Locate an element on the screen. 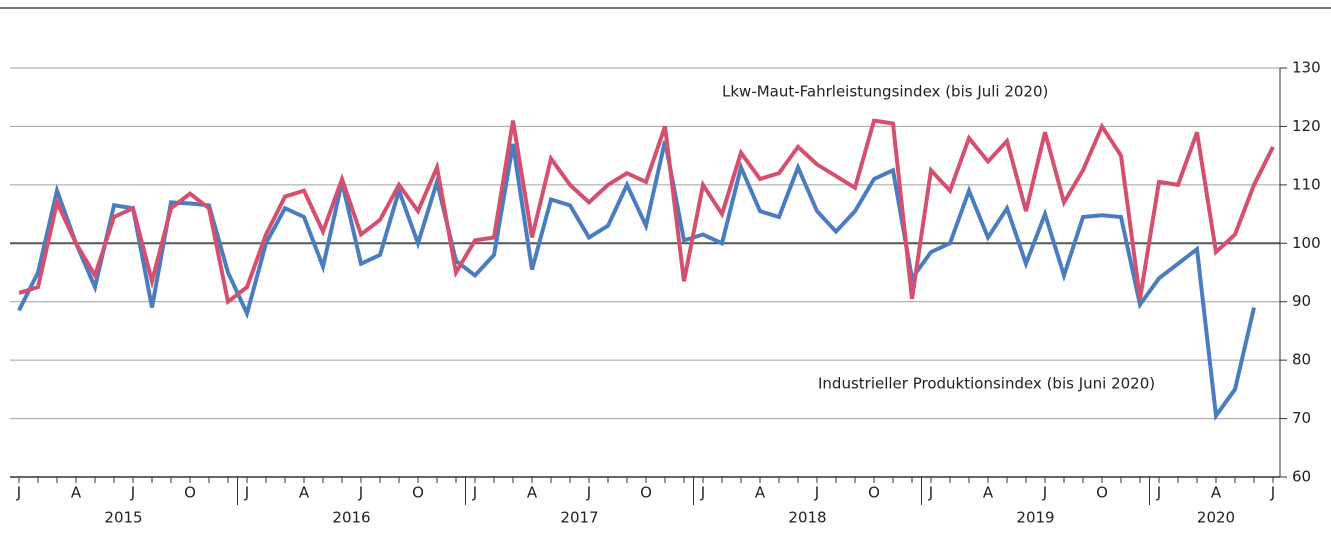  year-label: 2017 is located at coordinates (579, 518).